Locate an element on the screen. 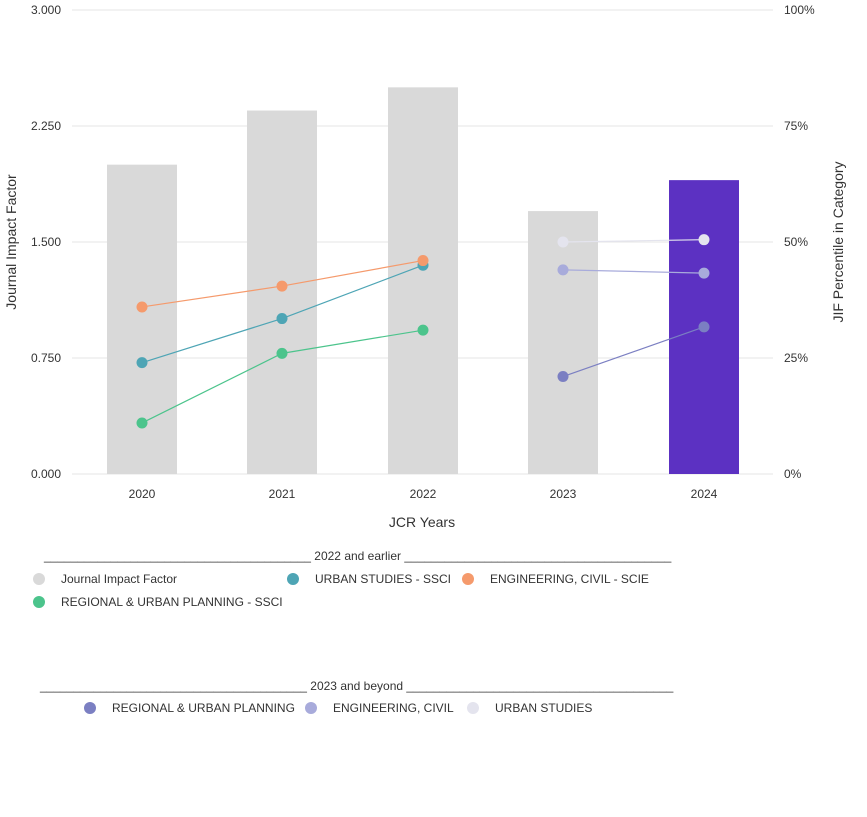 This screenshot has width=867, height=817. y2-axis-title: JIF Percentile in Category is located at coordinates (838, 241).